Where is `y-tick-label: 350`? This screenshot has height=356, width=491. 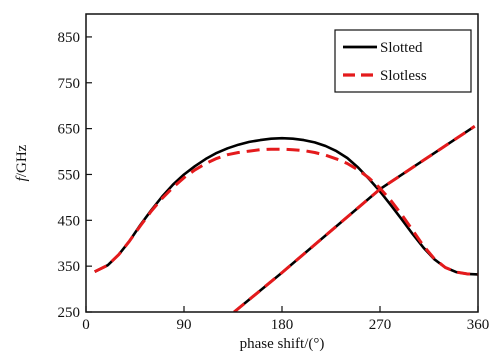 y-tick-label: 350 is located at coordinates (69, 267).